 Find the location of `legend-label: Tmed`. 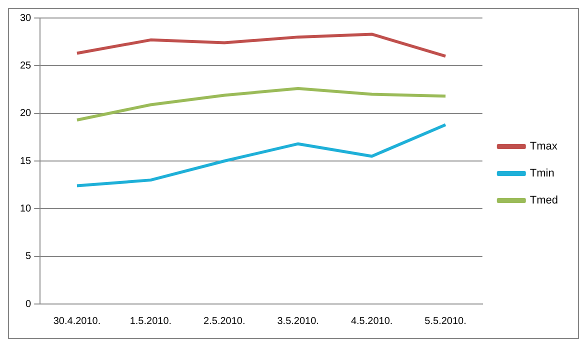

legend-label: Tmed is located at coordinates (544, 200).